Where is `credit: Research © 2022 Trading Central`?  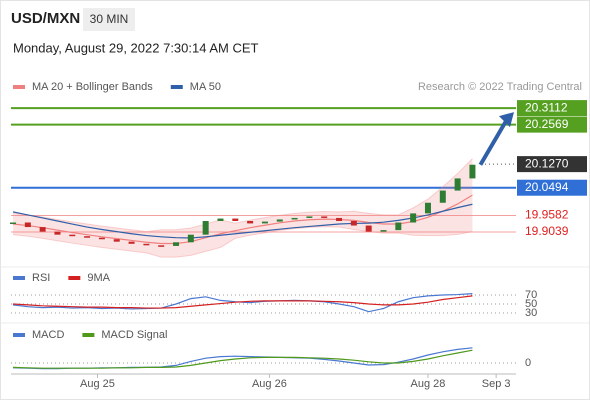
credit: Research © 2022 Trading Central is located at coordinates (500, 87).